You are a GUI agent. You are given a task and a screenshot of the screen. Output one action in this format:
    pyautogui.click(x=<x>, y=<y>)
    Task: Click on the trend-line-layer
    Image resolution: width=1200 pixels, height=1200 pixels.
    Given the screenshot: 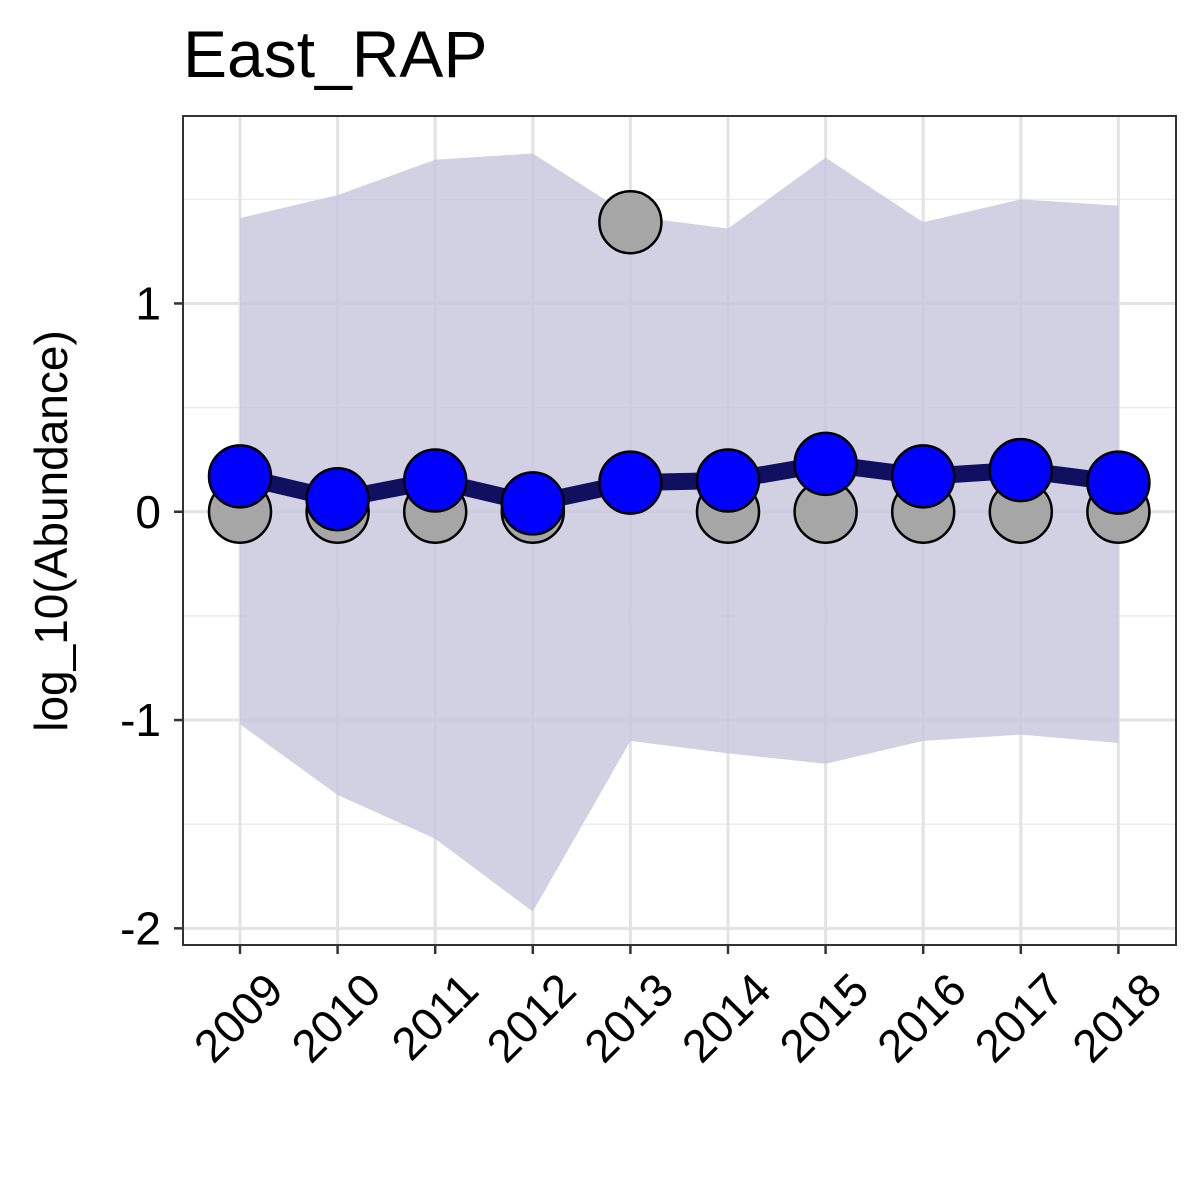 What is the action you would take?
    pyautogui.click(x=679, y=483)
    